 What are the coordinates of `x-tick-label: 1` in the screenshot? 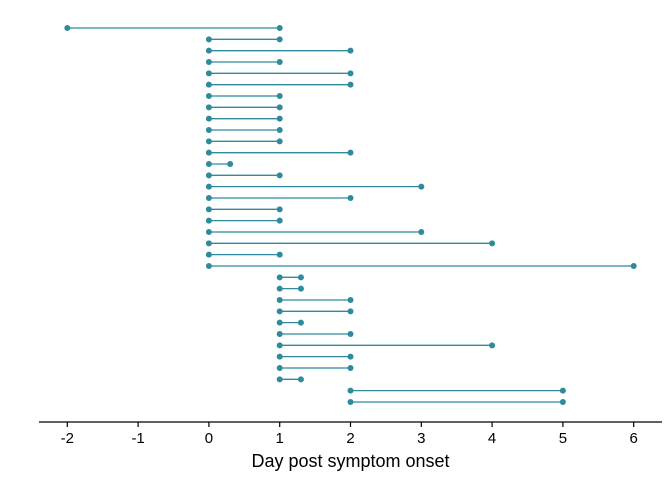 It's located at (280, 438).